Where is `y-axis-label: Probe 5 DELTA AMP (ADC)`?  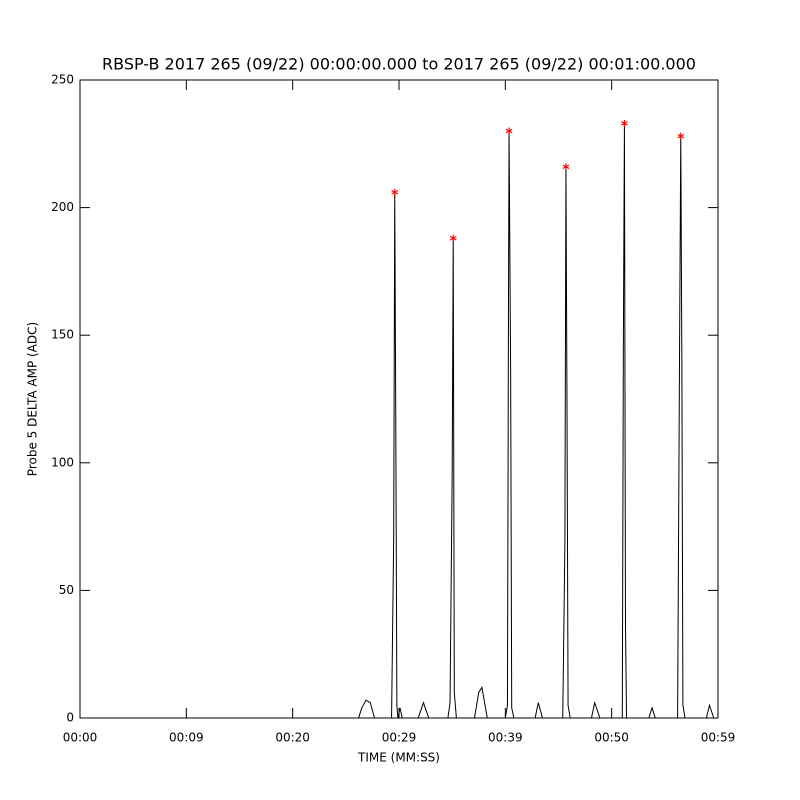
y-axis-label: Probe 5 DELTA AMP (ADC) is located at coordinates (33, 399).